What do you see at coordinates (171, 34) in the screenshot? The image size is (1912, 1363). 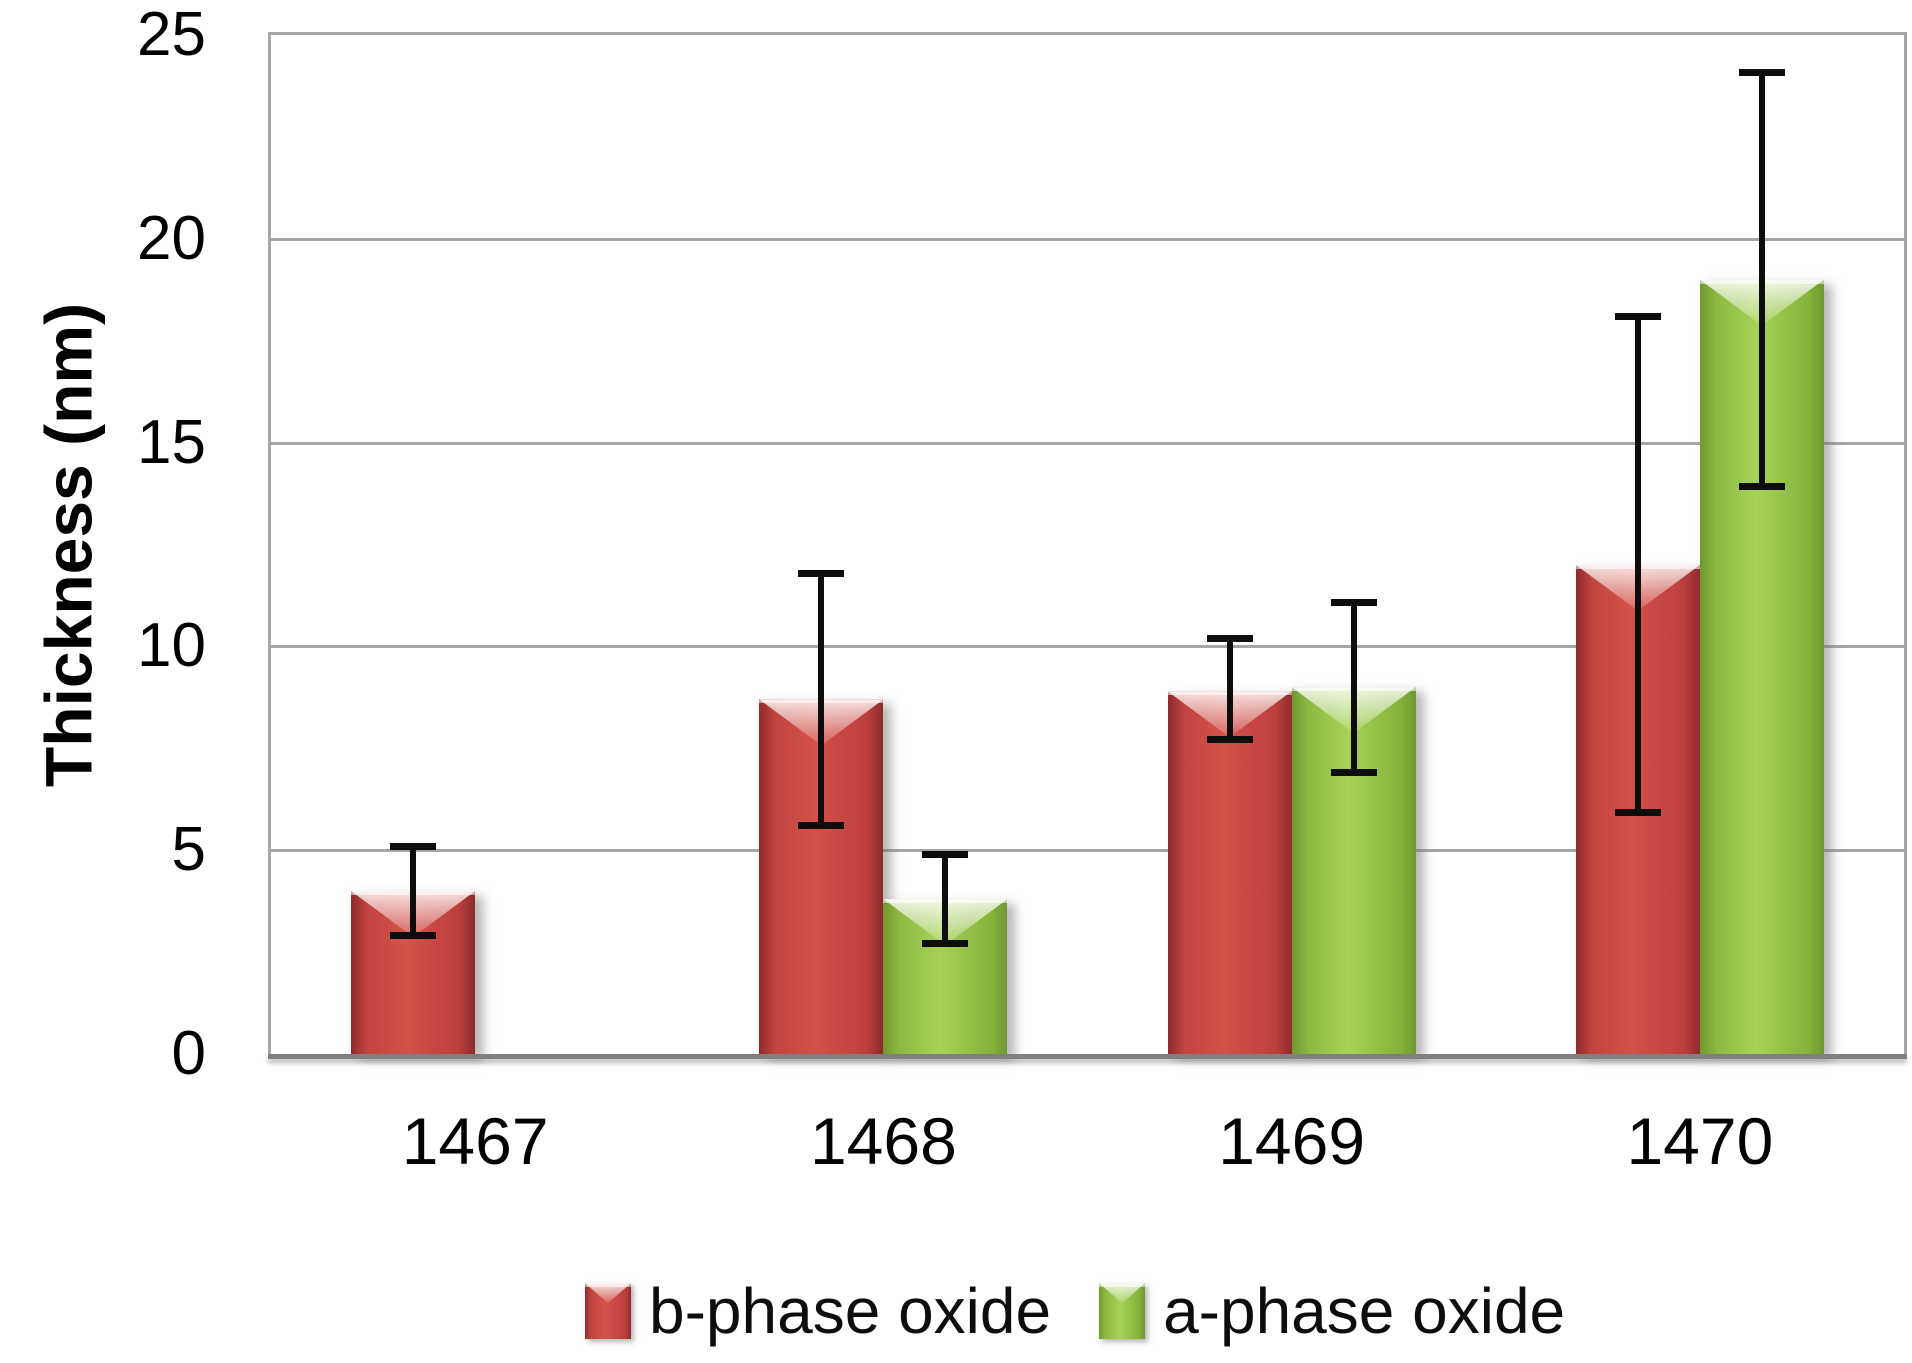 I see `y-tick-label-25: 25` at bounding box center [171, 34].